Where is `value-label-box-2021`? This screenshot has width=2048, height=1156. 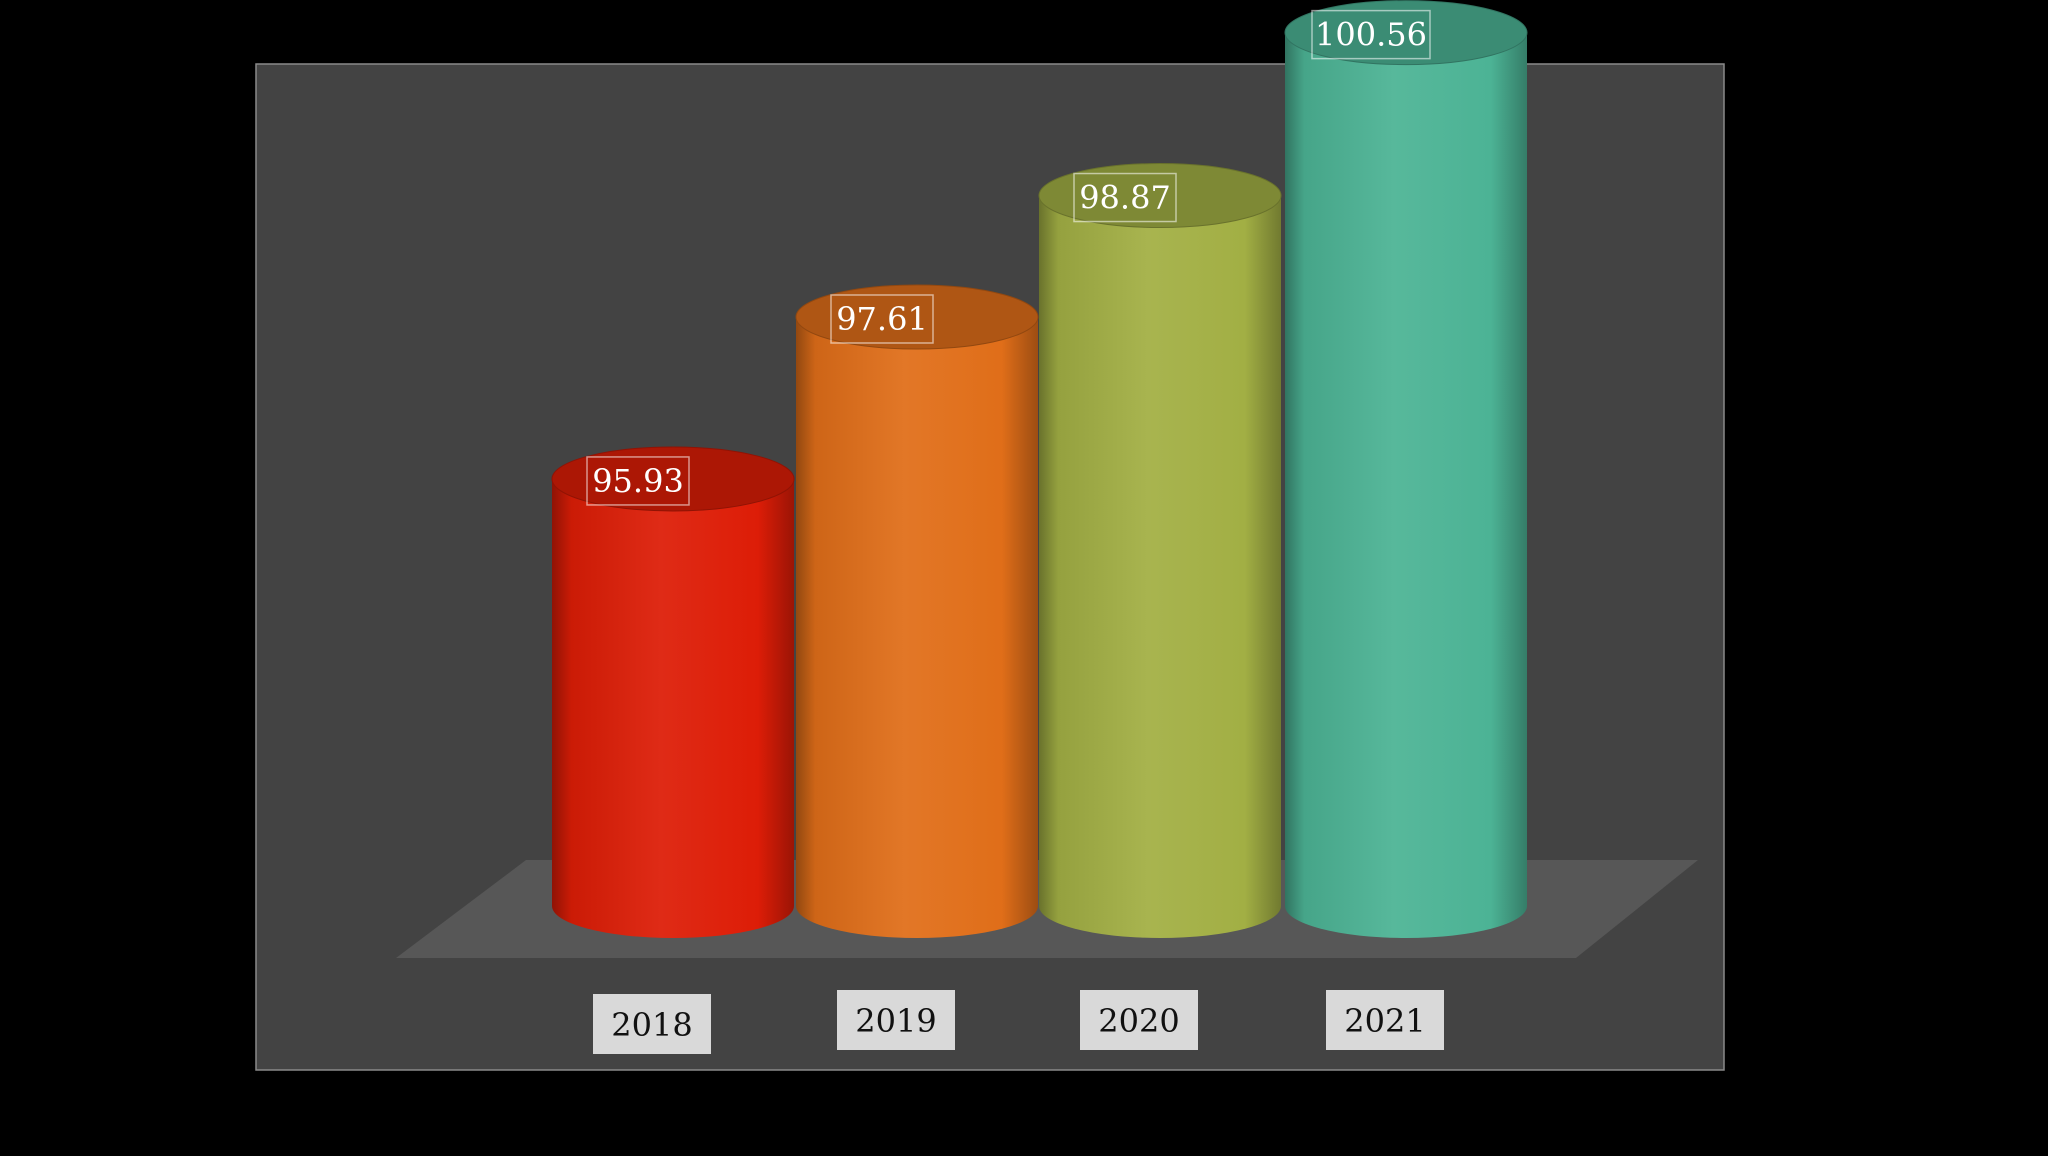 value-label-box-2021 is located at coordinates (1371, 34).